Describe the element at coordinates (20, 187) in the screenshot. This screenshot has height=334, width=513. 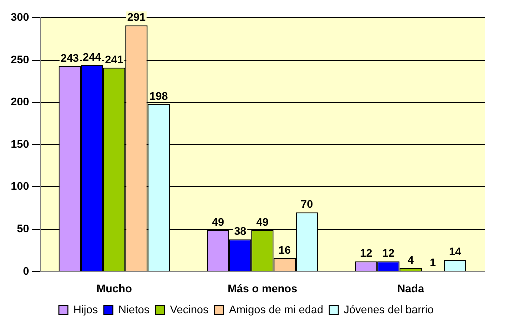
I see `y-tick-label: 100` at that location.